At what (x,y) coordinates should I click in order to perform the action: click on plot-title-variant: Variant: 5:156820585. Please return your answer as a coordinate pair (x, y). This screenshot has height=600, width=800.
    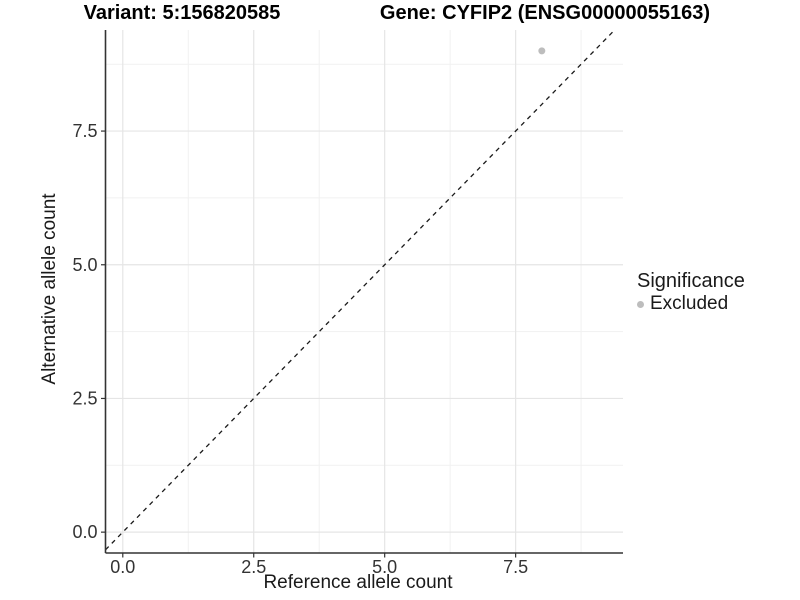
    Looking at the image, I should click on (182, 13).